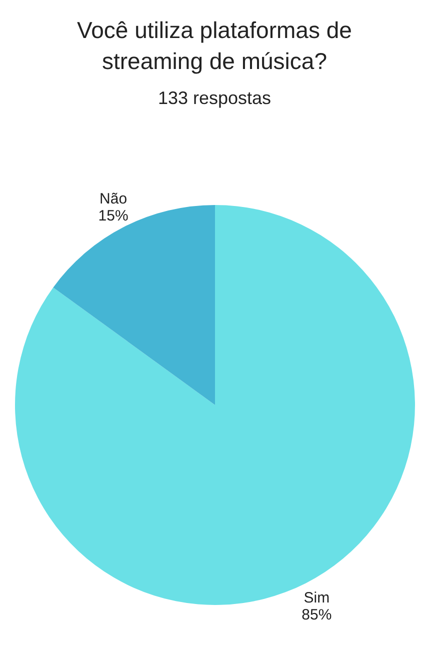 Image resolution: width=429 pixels, height=655 pixels. What do you see at coordinates (134, 305) in the screenshot?
I see `pie-slice` at bounding box center [134, 305].